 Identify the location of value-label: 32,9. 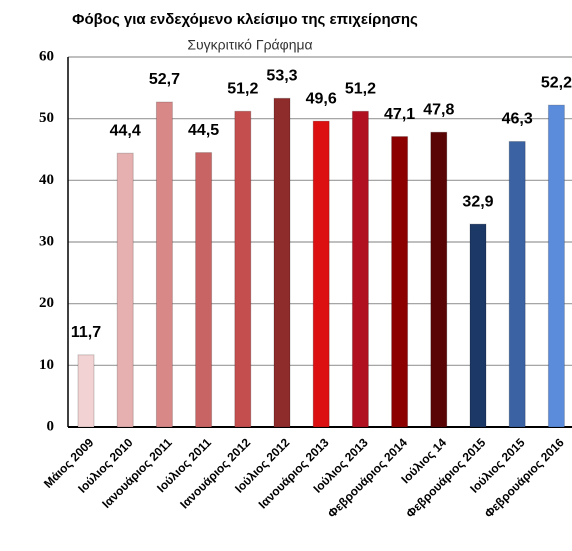
(477, 201).